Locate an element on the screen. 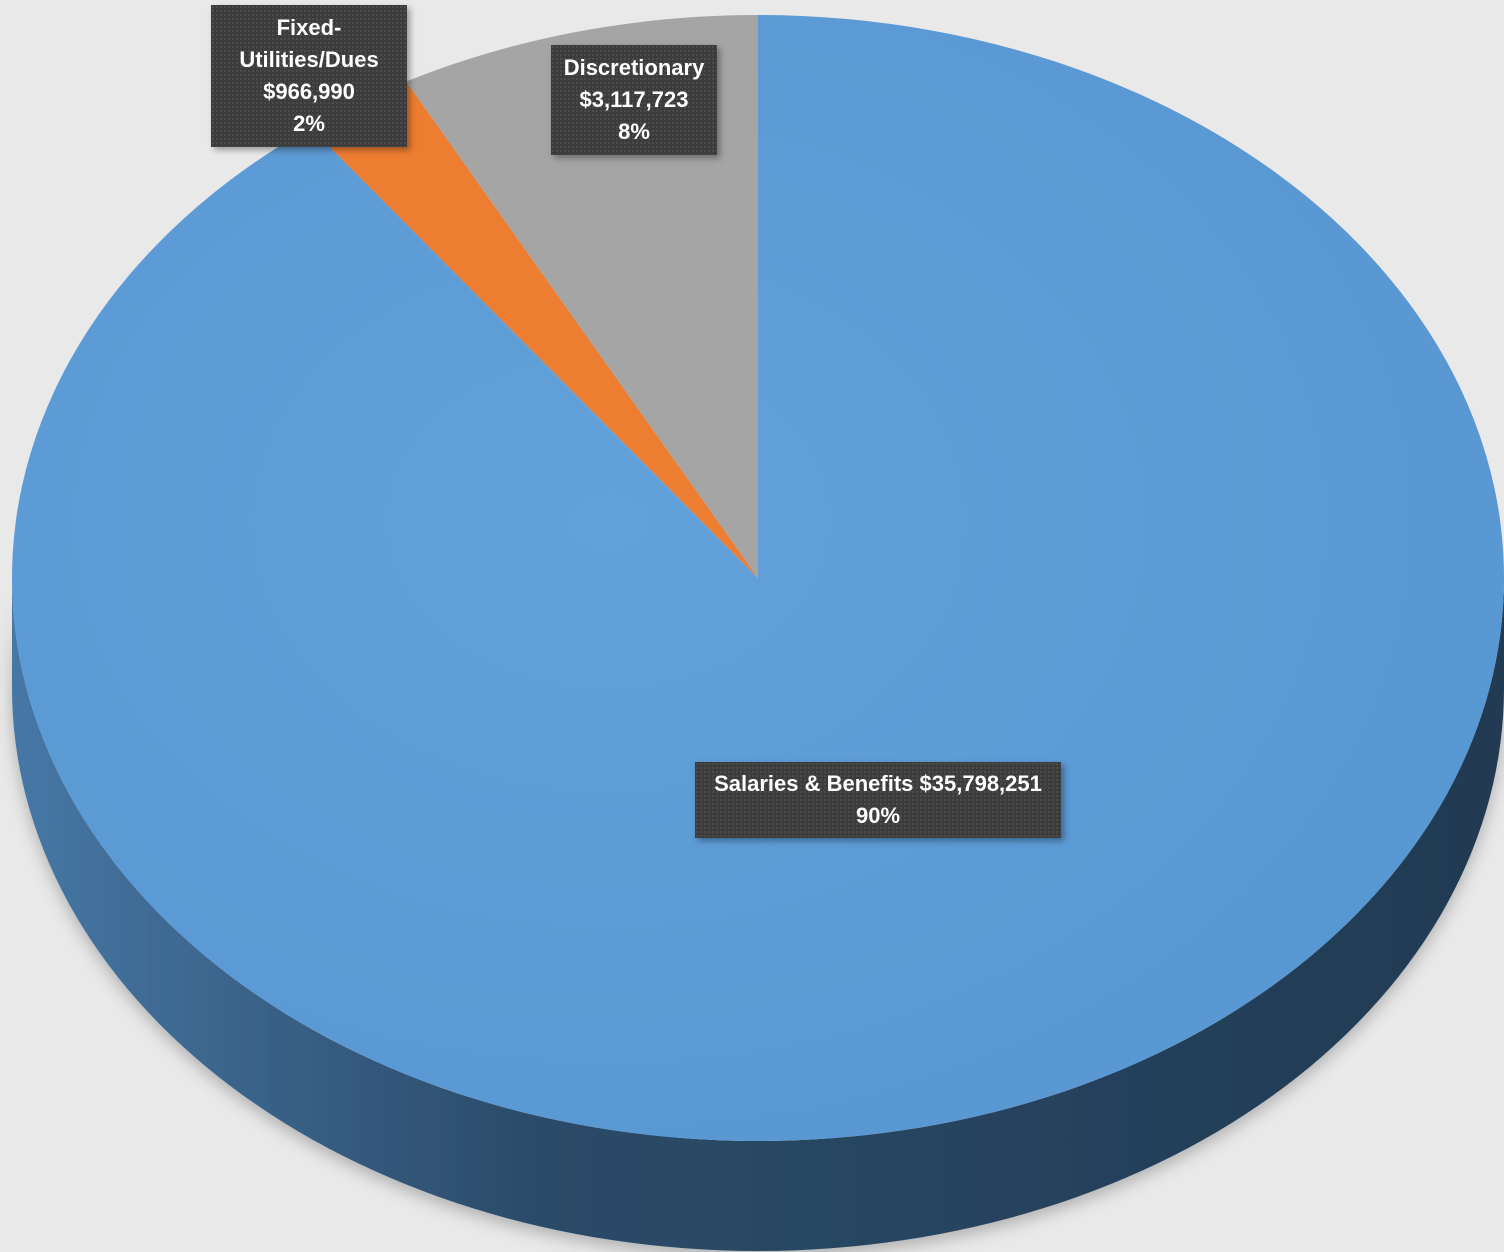 Image resolution: width=1504 pixels, height=1252 pixels. data-label-discretionary-name: Discretionary is located at coordinates (634, 67).